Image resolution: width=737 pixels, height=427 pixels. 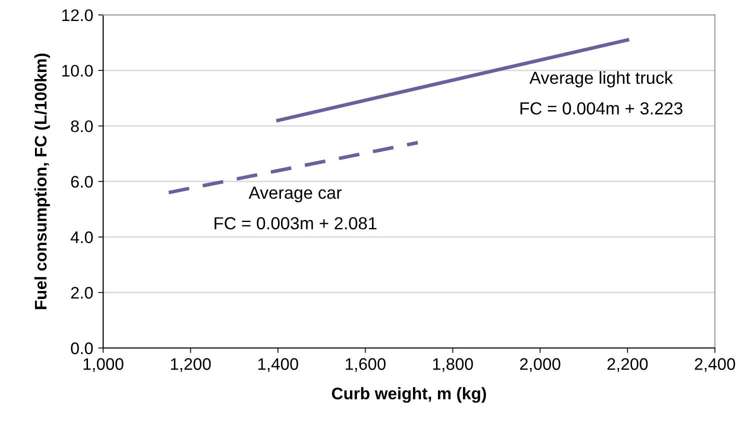 I want to click on y-axis-title: Fuel consumption, FC (L/100km), so click(x=42, y=182).